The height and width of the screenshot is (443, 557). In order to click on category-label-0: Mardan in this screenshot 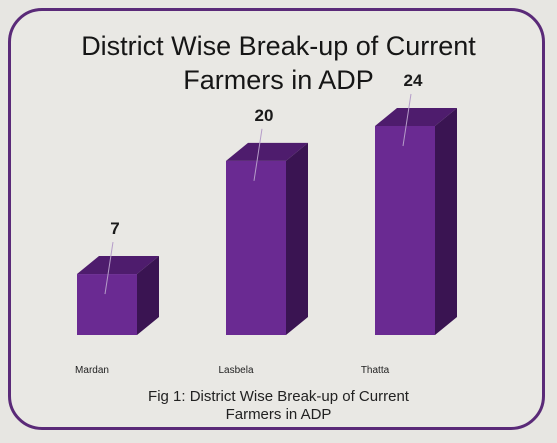, I will do `click(92, 370)`.